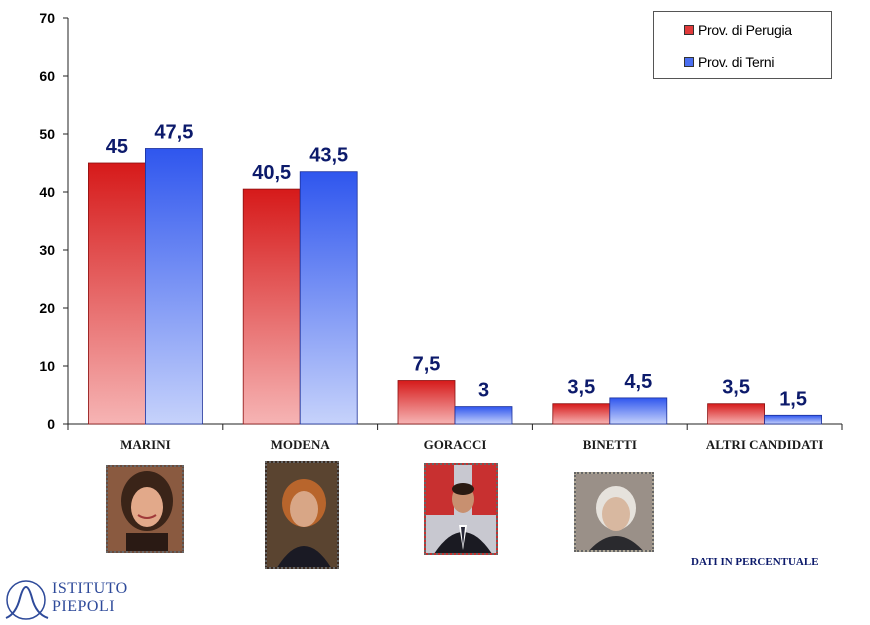 Image resolution: width=870 pixels, height=625 pixels. What do you see at coordinates (271, 173) in the screenshot?
I see `data-label: 40,5` at bounding box center [271, 173].